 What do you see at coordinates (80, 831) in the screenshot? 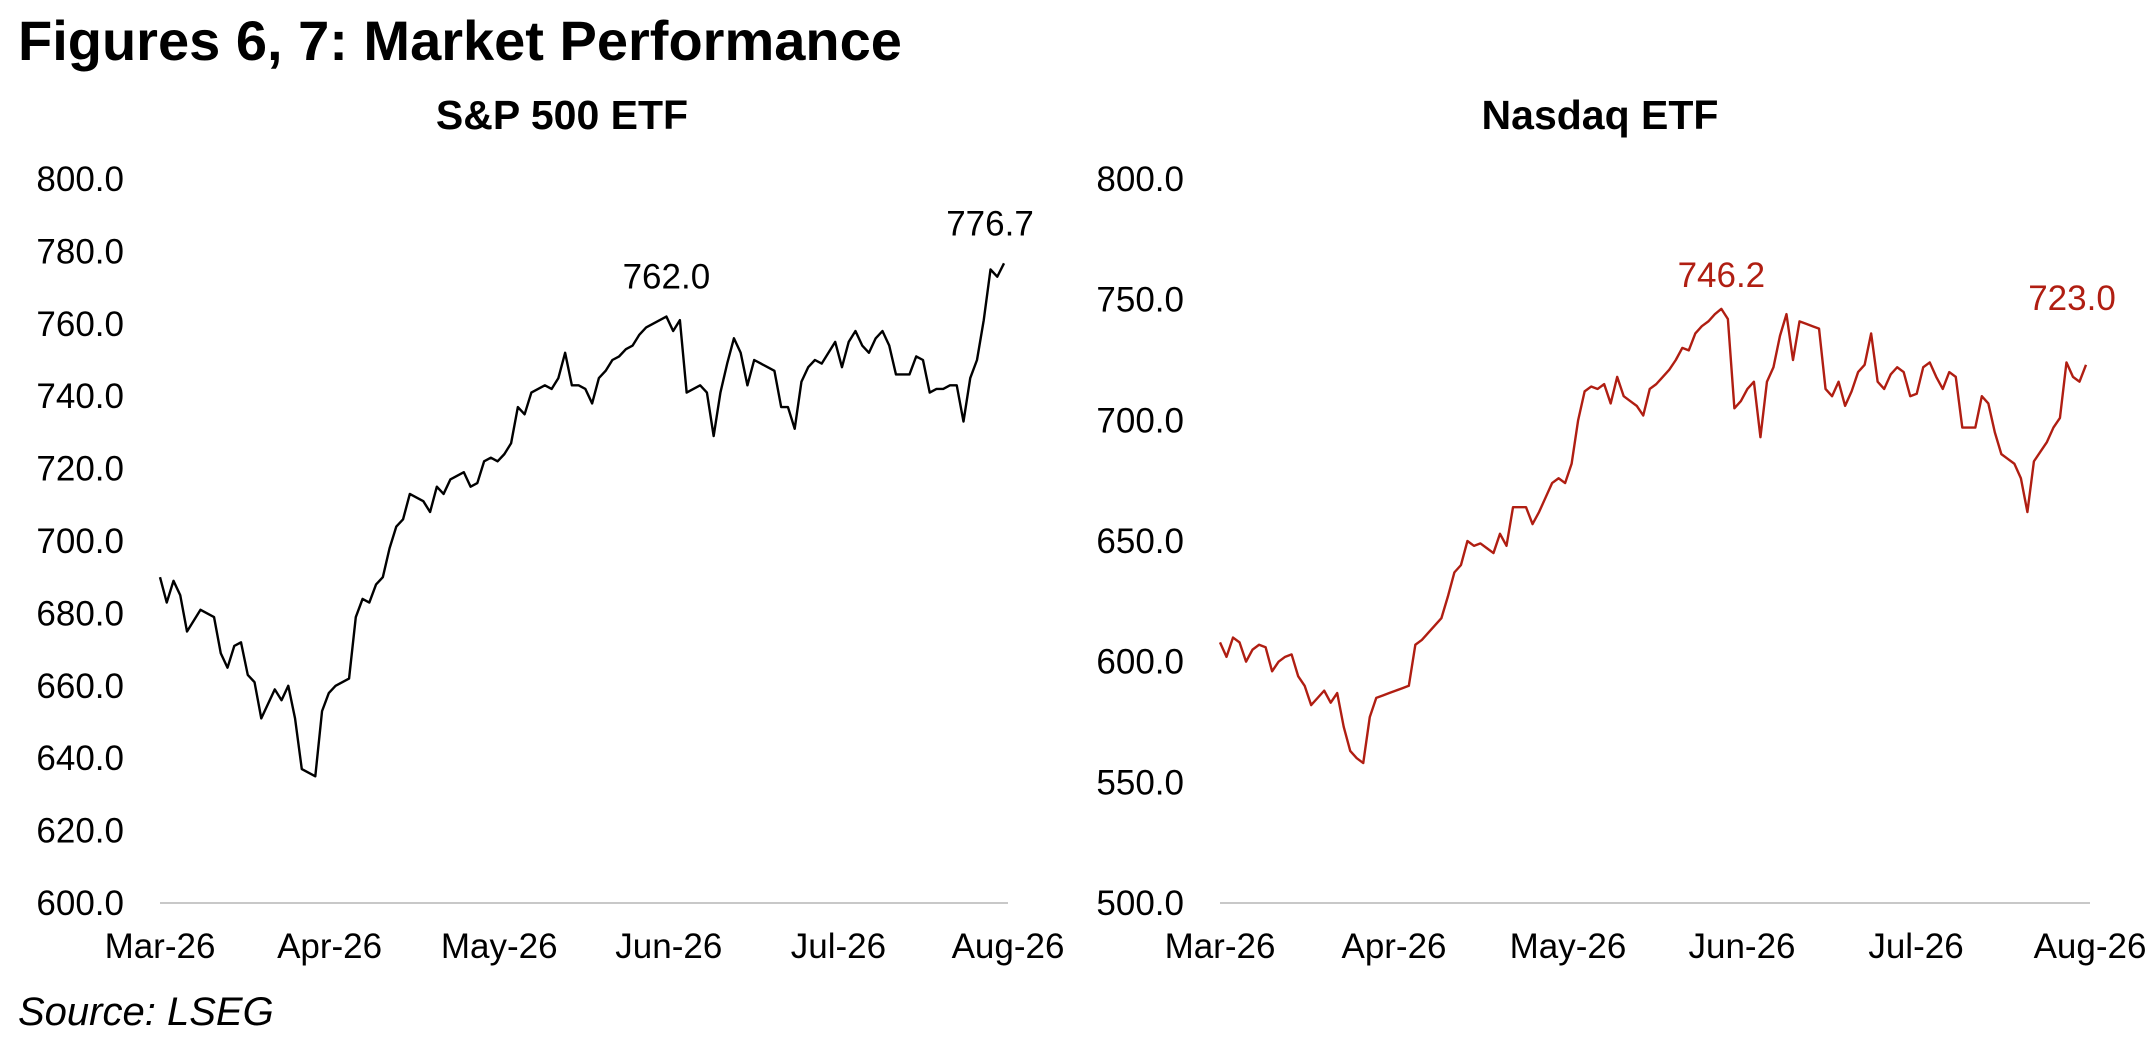
I see `y-tick-label: 620.0` at bounding box center [80, 831].